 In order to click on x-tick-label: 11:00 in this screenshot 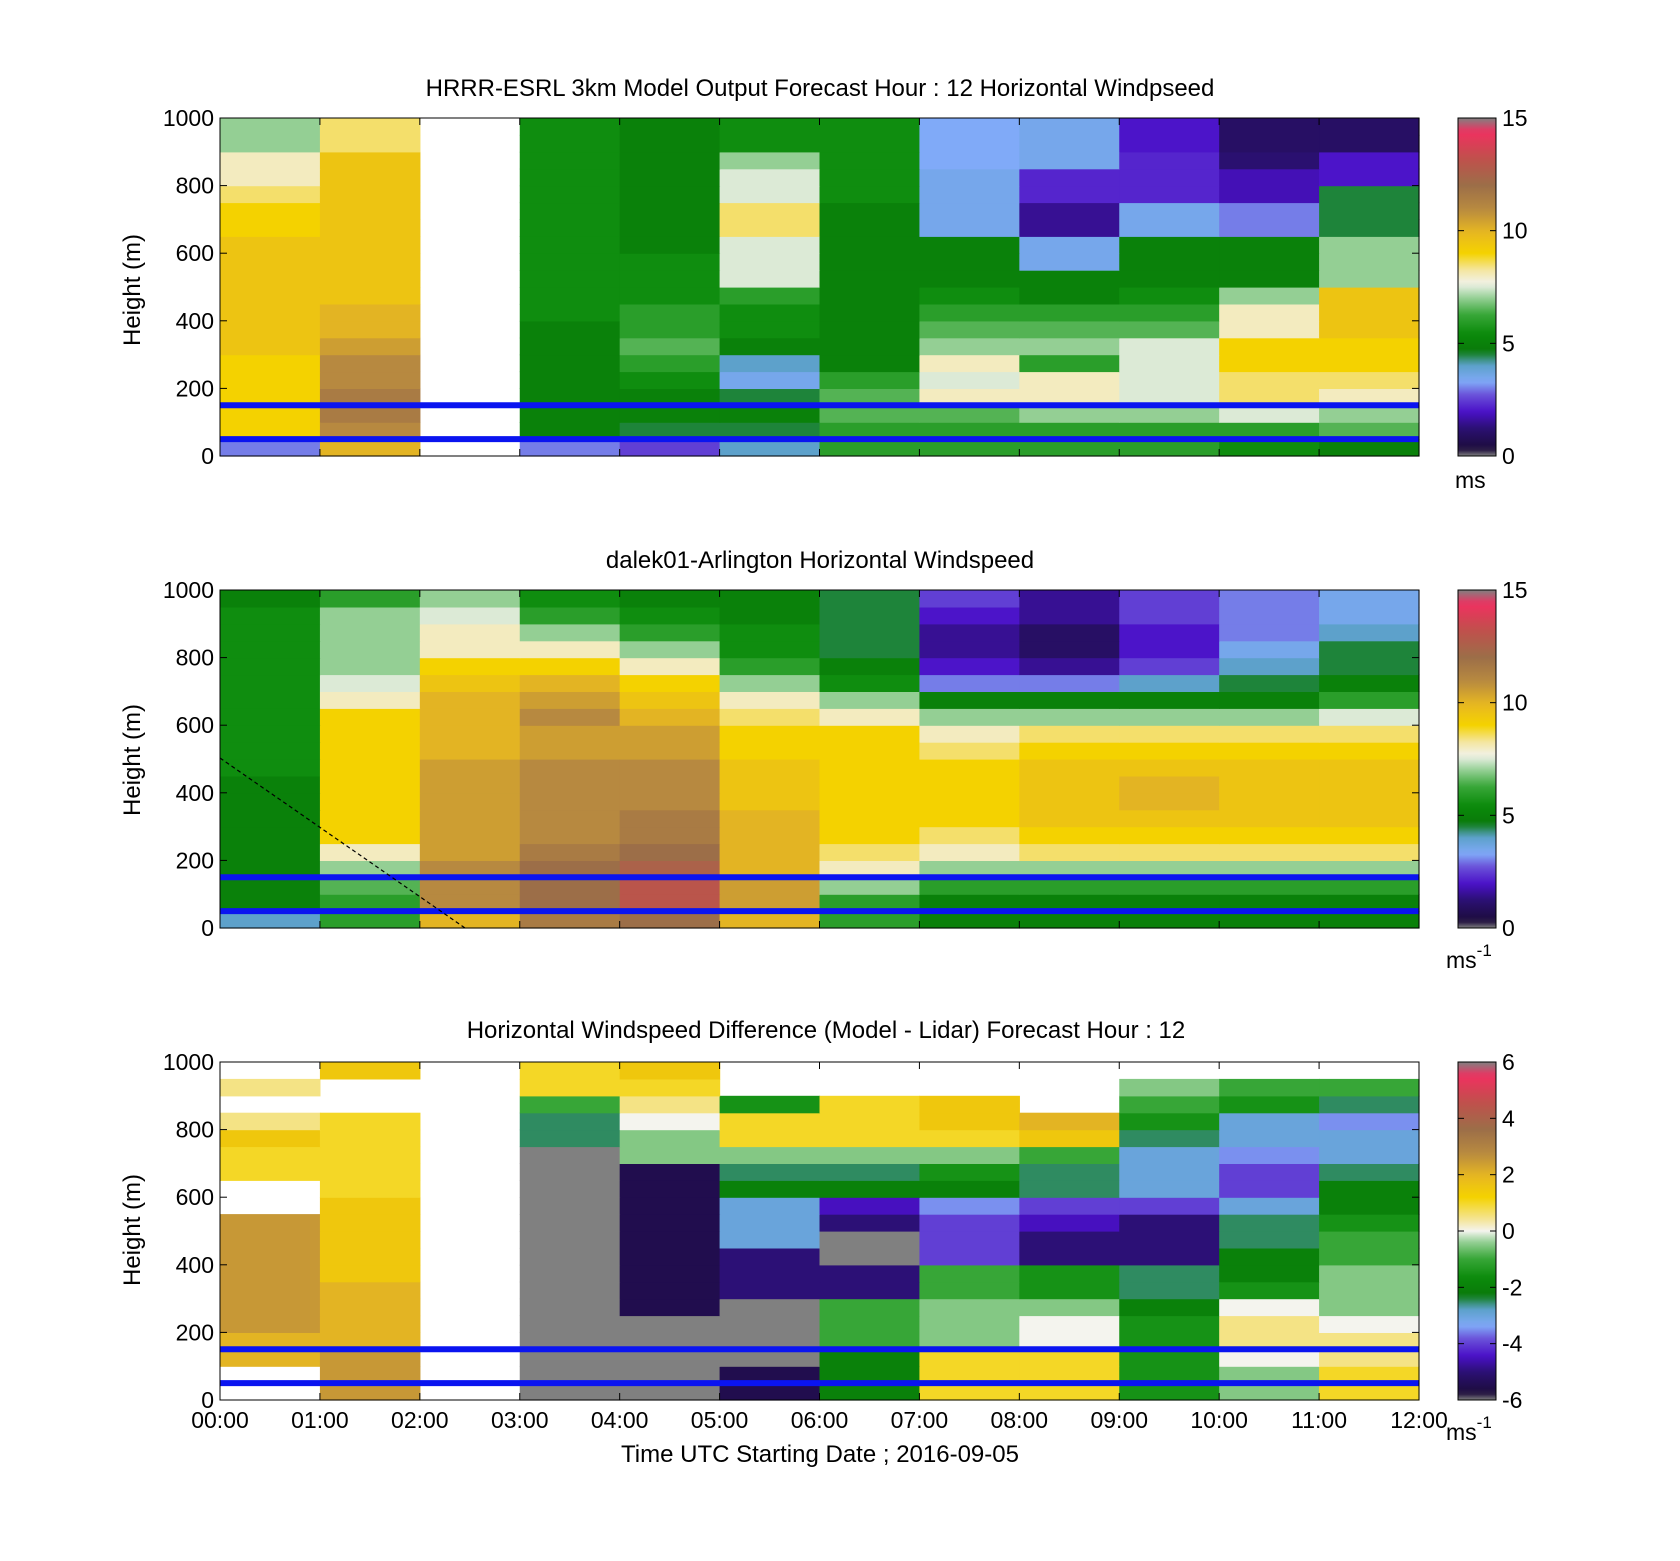, I will do `click(1319, 1420)`.